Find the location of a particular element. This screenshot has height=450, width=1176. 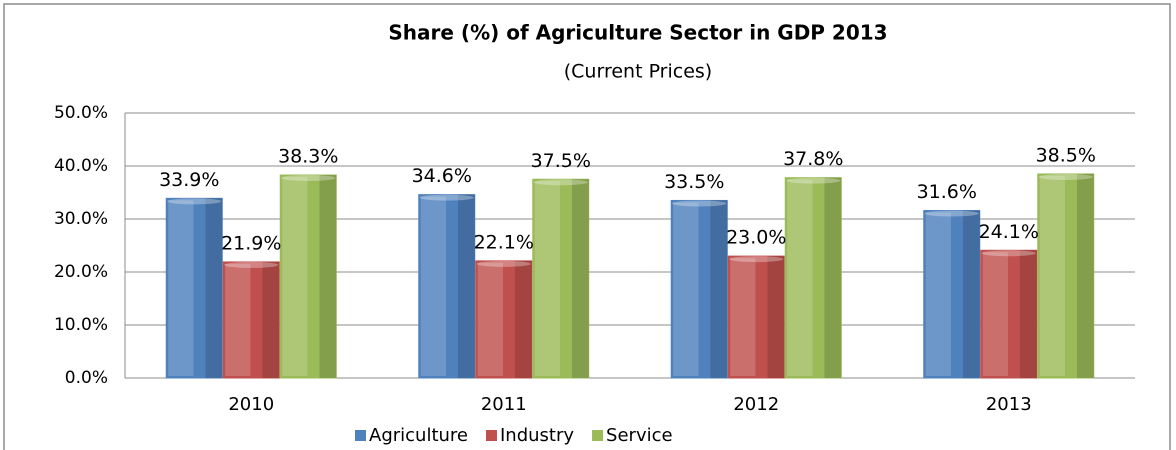

x-tick-label: 2010 is located at coordinates (251, 404).